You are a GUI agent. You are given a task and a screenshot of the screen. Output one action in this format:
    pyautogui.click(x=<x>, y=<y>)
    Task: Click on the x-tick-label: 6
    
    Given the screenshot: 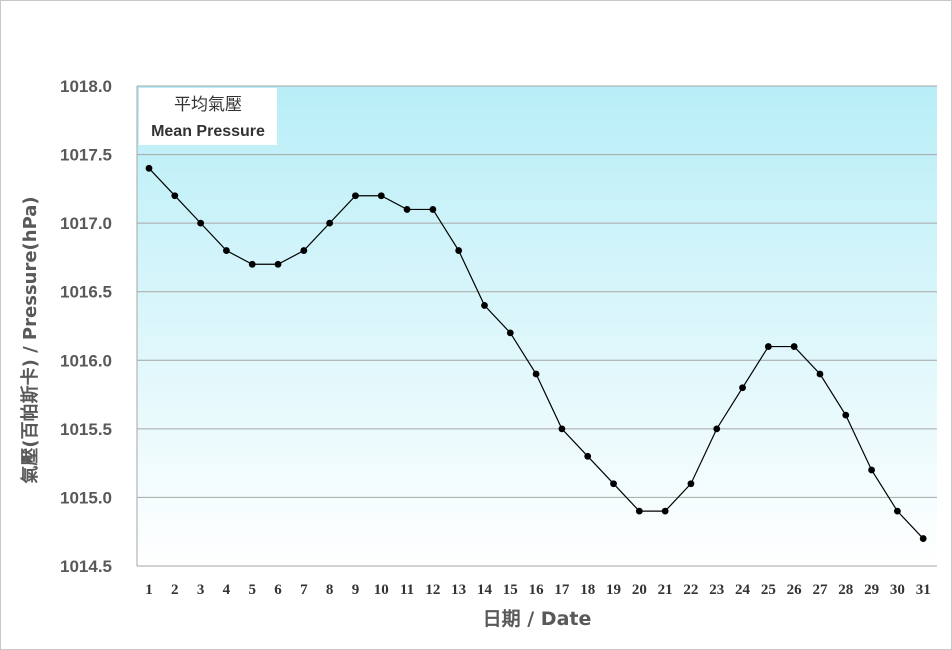 What is the action you would take?
    pyautogui.click(x=278, y=590)
    